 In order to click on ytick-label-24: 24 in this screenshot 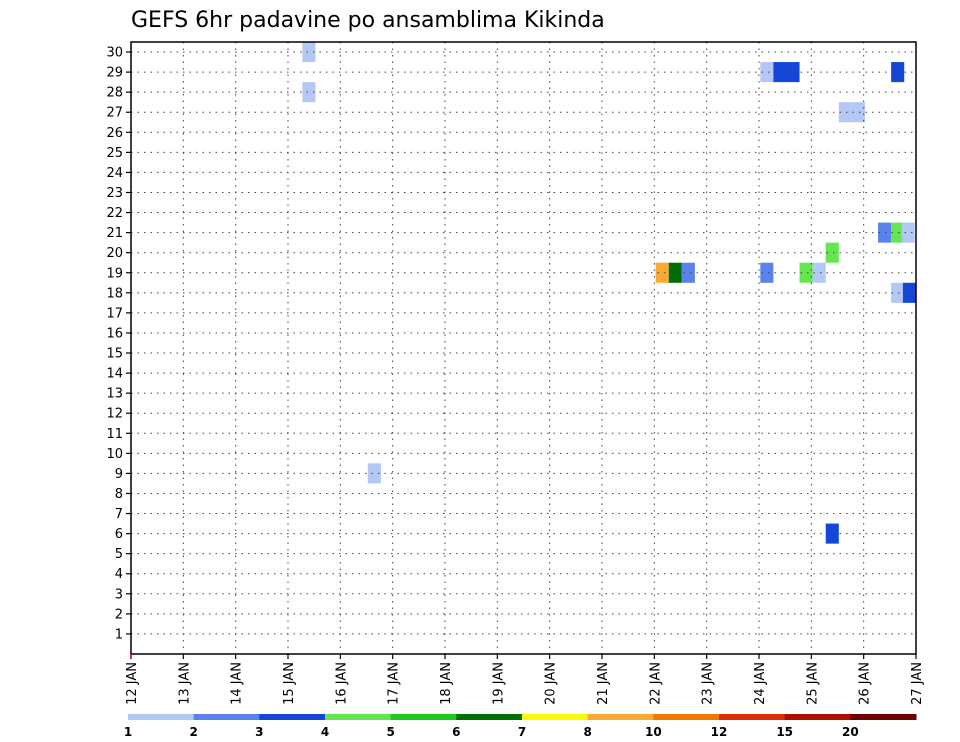, I will do `click(114, 173)`.